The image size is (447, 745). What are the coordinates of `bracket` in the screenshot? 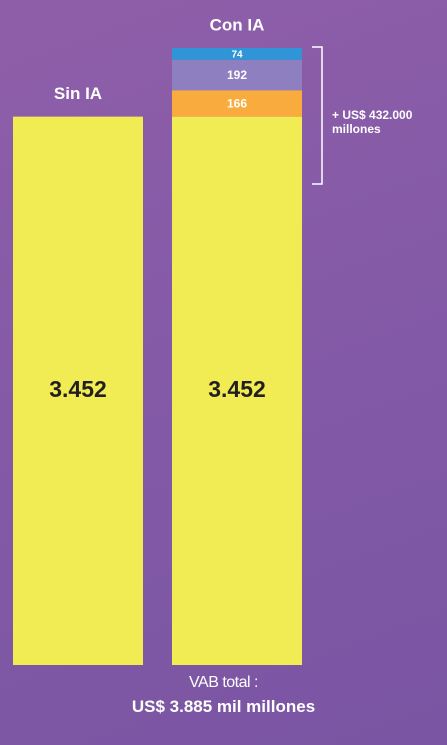 It's located at (317, 115).